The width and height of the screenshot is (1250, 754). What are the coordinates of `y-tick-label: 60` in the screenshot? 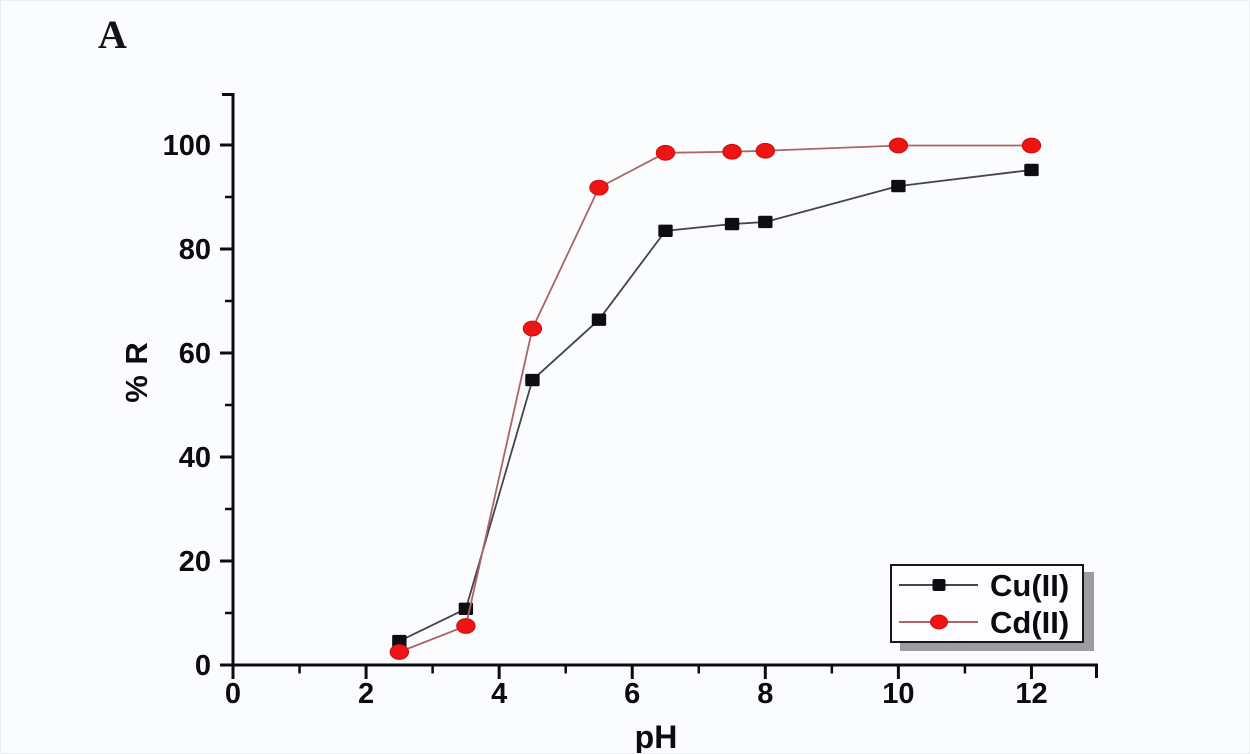 It's located at (195, 354).